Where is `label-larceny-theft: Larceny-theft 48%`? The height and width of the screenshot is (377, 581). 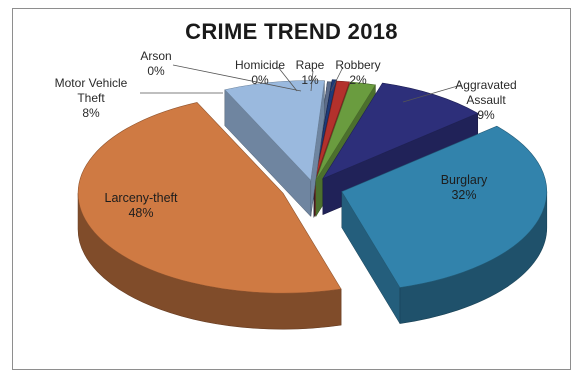
label-larceny-theft: Larceny-theft 48% is located at coordinates (141, 205).